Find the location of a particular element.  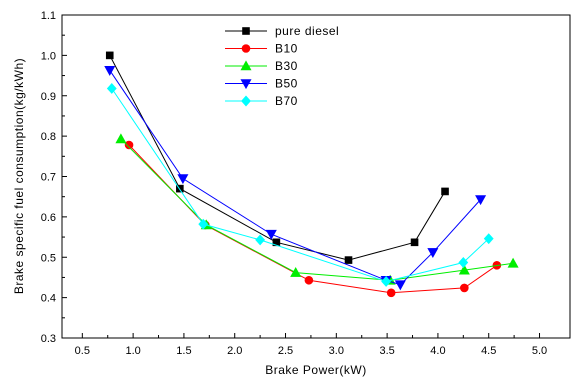

x-tick-label-7: 4.0 is located at coordinates (437, 351).